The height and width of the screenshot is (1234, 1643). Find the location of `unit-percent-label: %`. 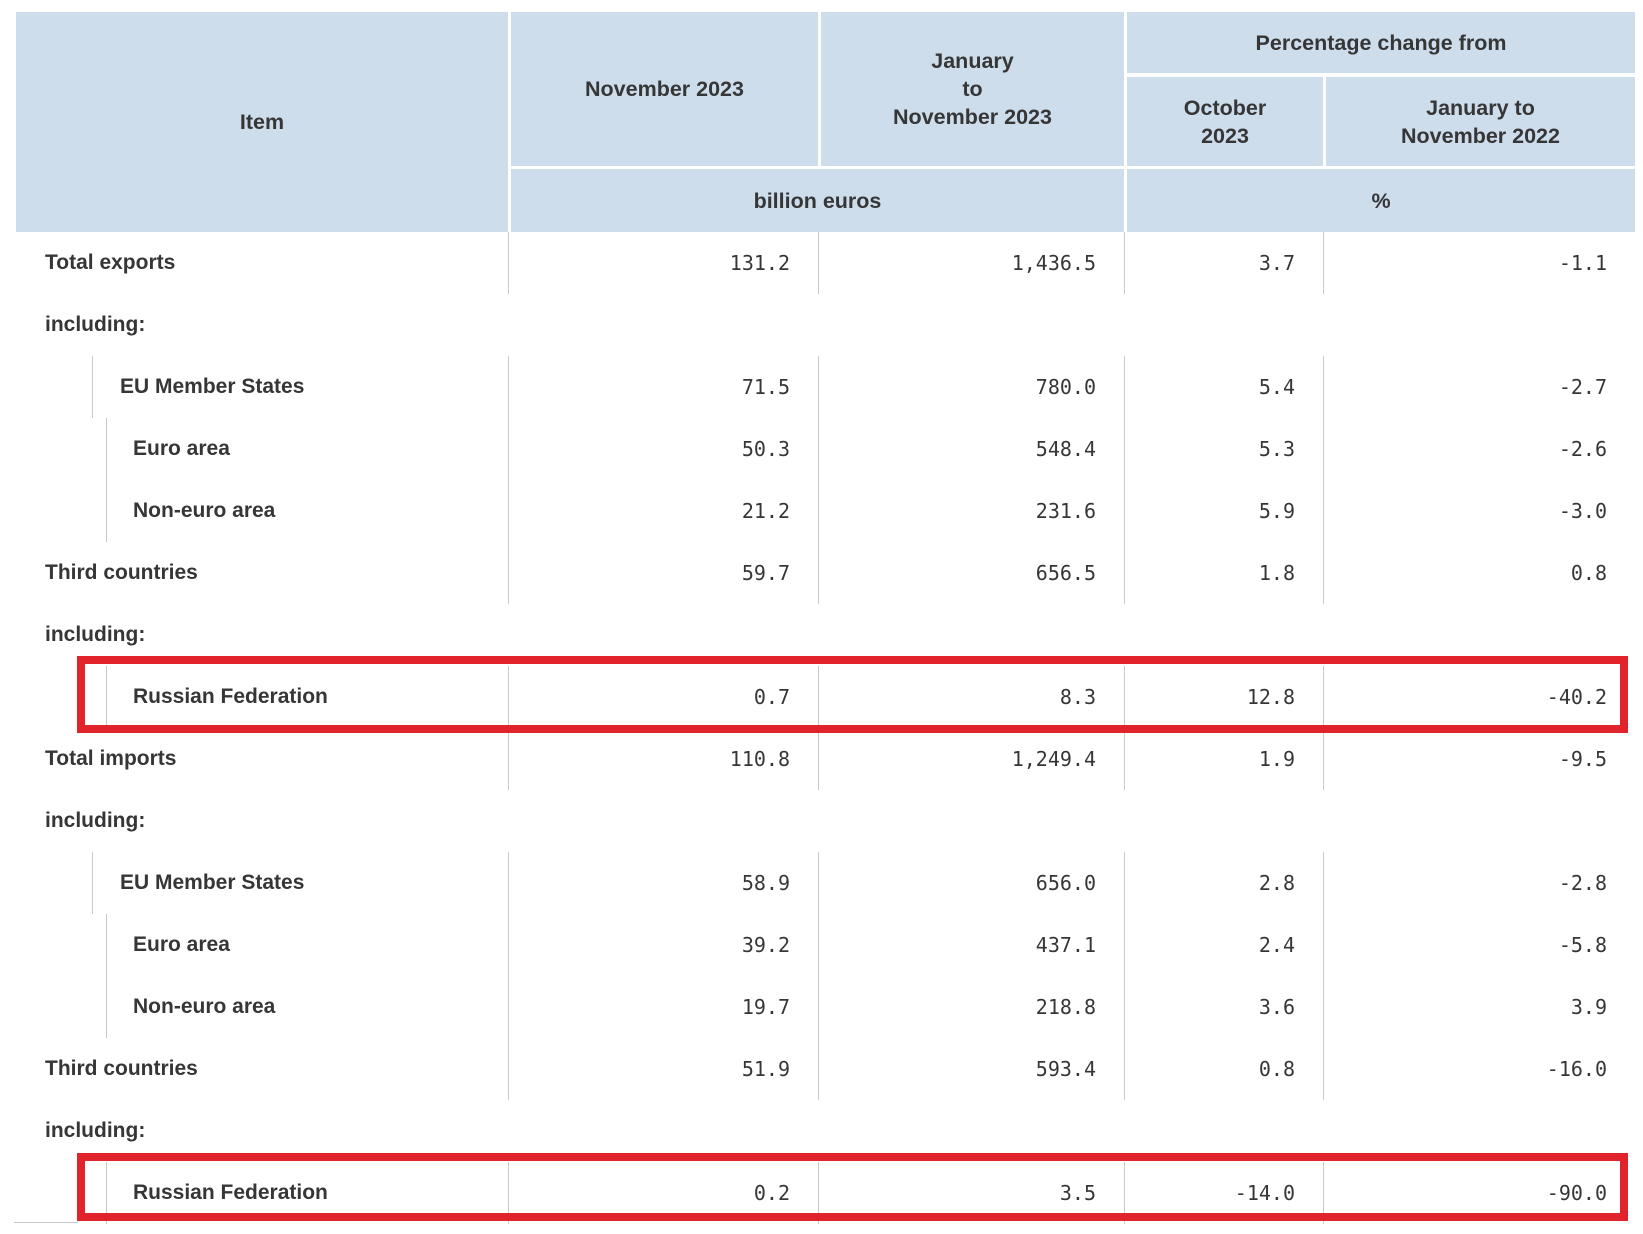

unit-percent-label: % is located at coordinates (1381, 200).